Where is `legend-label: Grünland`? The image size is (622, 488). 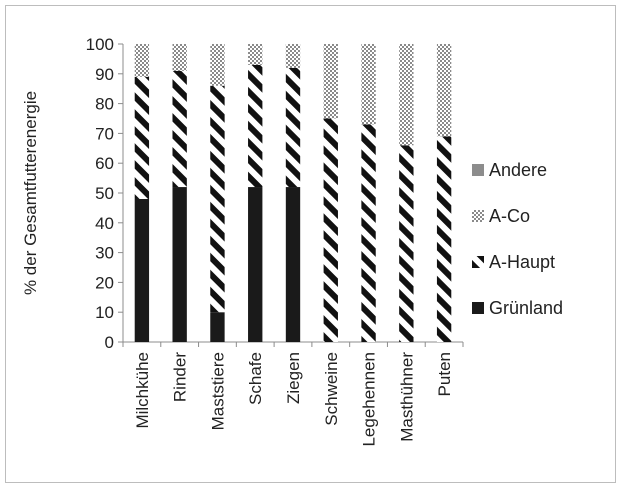
legend-label: Grünland is located at coordinates (526, 308).